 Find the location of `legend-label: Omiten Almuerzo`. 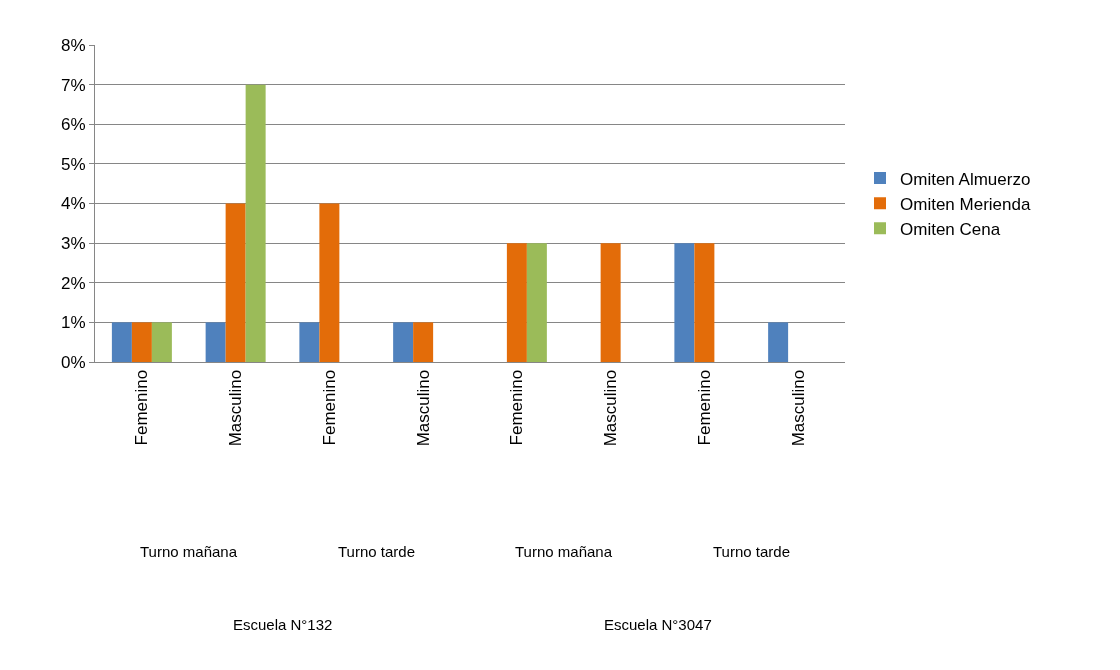

legend-label: Omiten Almuerzo is located at coordinates (965, 179).